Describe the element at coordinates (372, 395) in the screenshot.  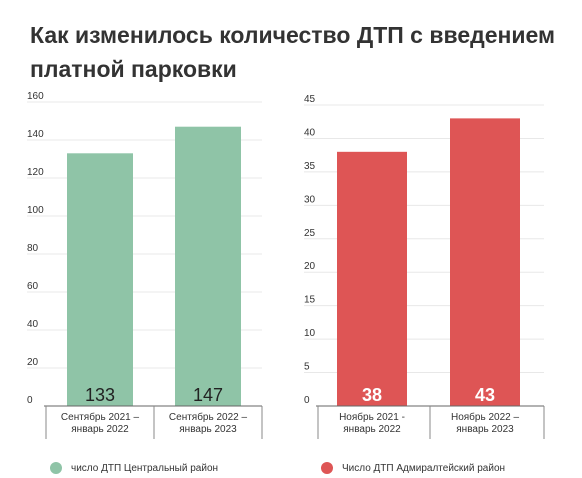
I see `data-label: 38` at that location.